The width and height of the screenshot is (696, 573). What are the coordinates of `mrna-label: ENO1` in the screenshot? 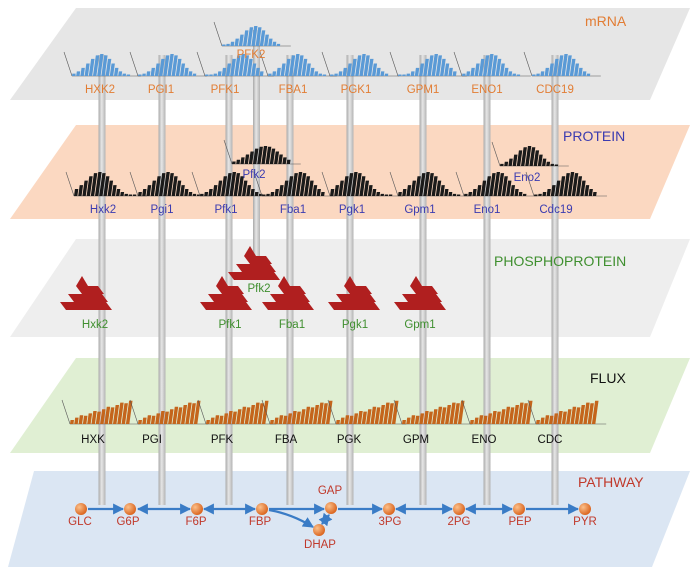 It's located at (486, 90).